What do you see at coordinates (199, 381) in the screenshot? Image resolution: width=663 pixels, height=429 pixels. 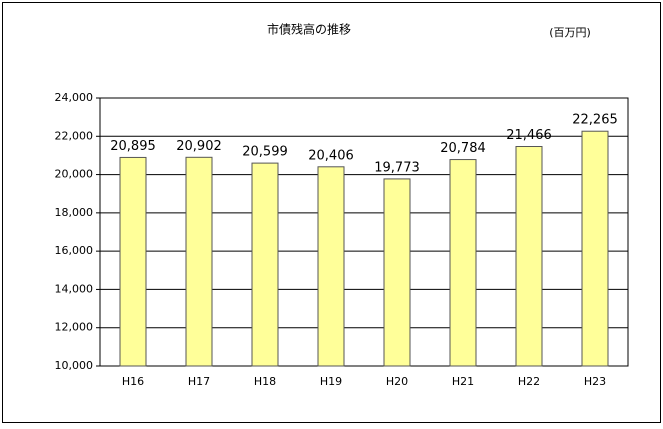 I see `x-tick-label: H17` at bounding box center [199, 381].